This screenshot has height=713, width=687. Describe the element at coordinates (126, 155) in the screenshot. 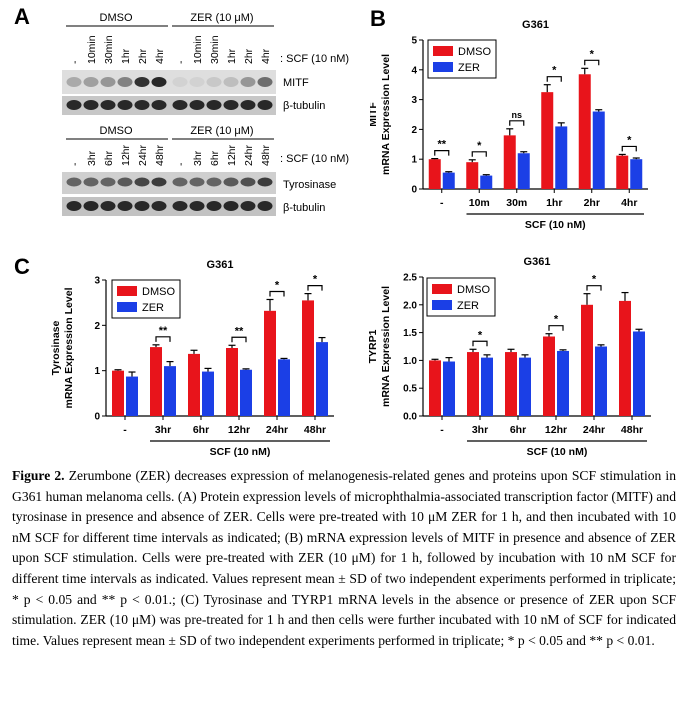

I see `blot-bottom-lane-label: 12hr` at that location.